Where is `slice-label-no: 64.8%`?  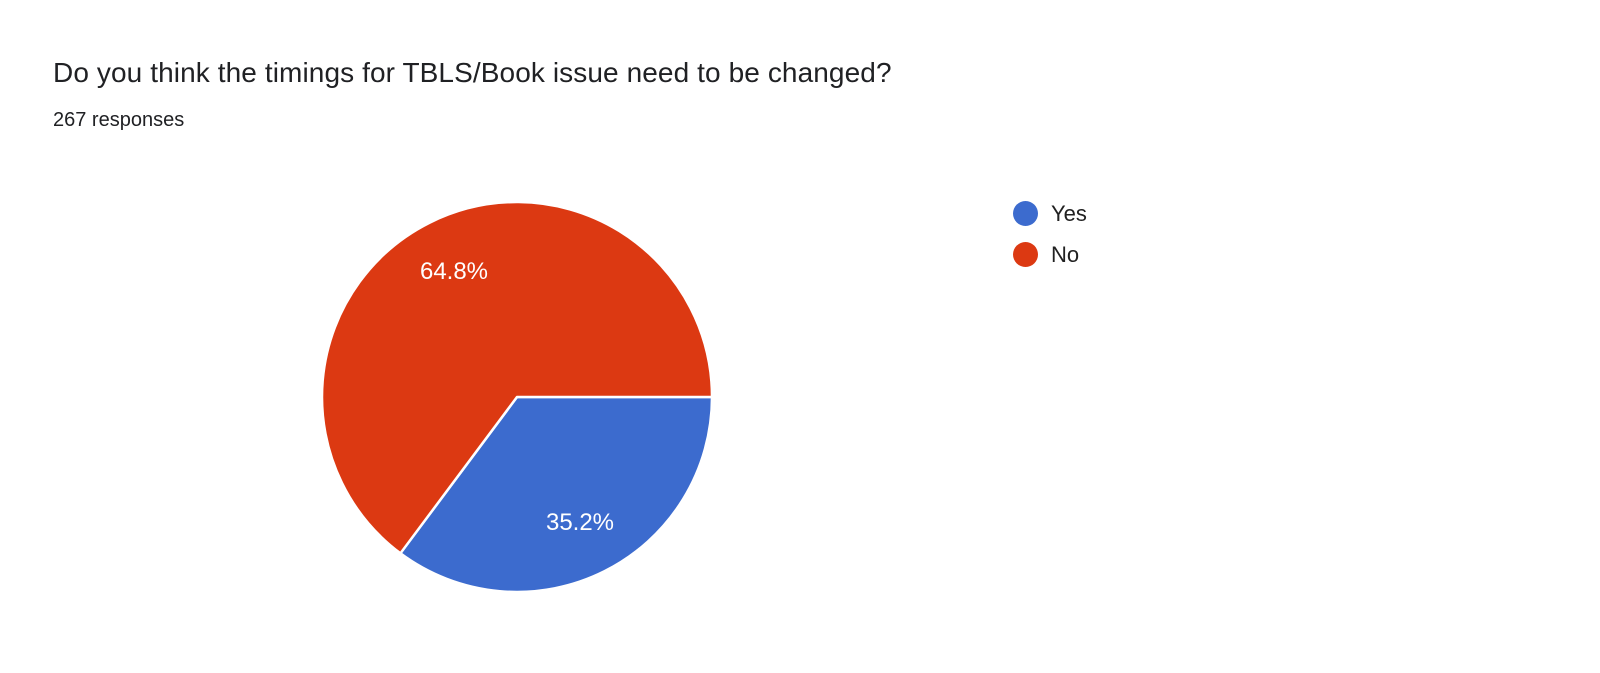
slice-label-no: 64.8% is located at coordinates (454, 271).